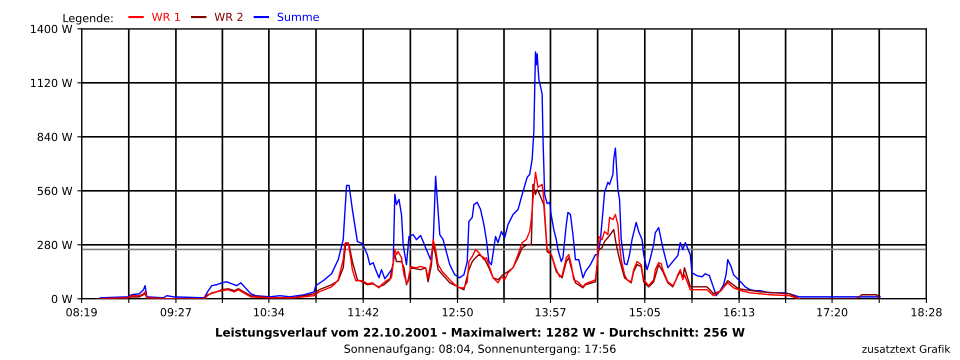  What do you see at coordinates (55, 245) in the screenshot?
I see `y-tick-label: 280 W` at bounding box center [55, 245].